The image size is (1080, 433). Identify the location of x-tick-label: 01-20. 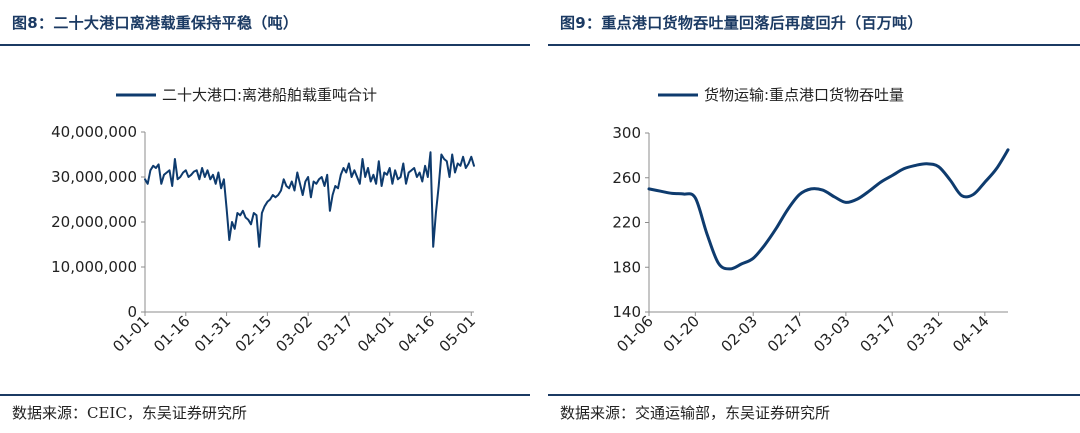
(682, 334).